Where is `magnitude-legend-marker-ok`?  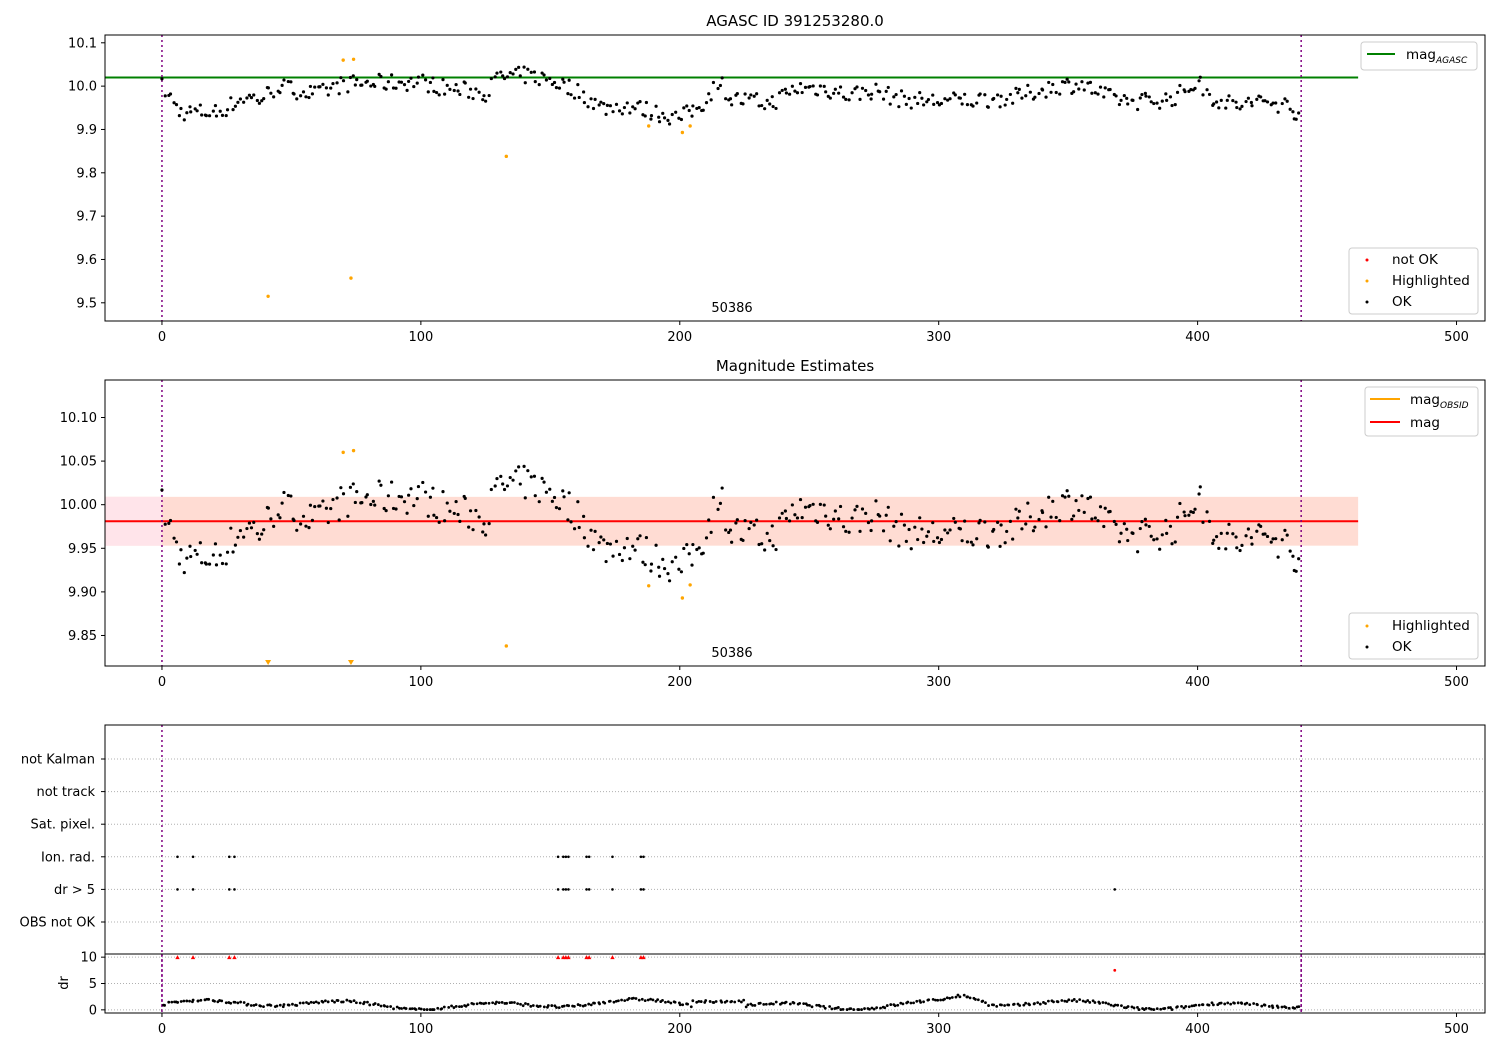
magnitude-legend-marker-ok is located at coordinates (1367, 647).